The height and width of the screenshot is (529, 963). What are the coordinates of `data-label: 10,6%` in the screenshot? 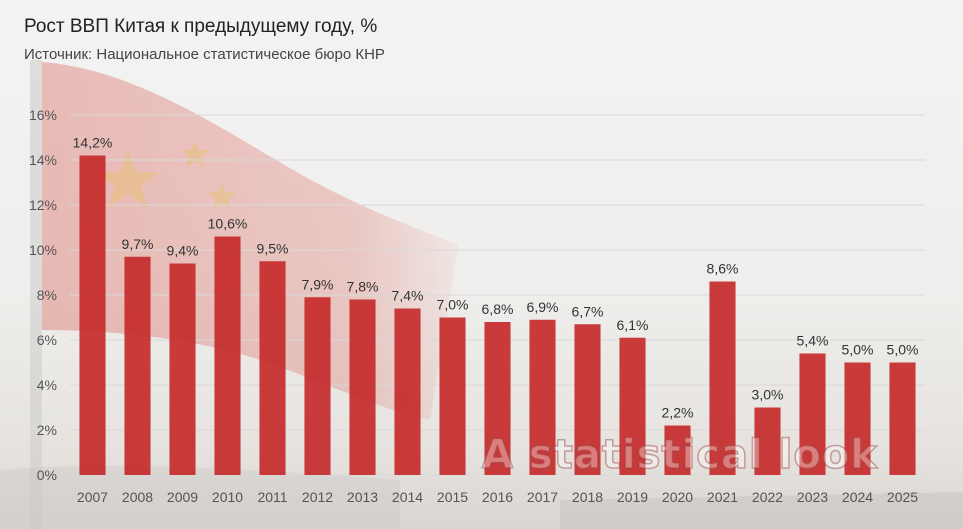 It's located at (228, 224).